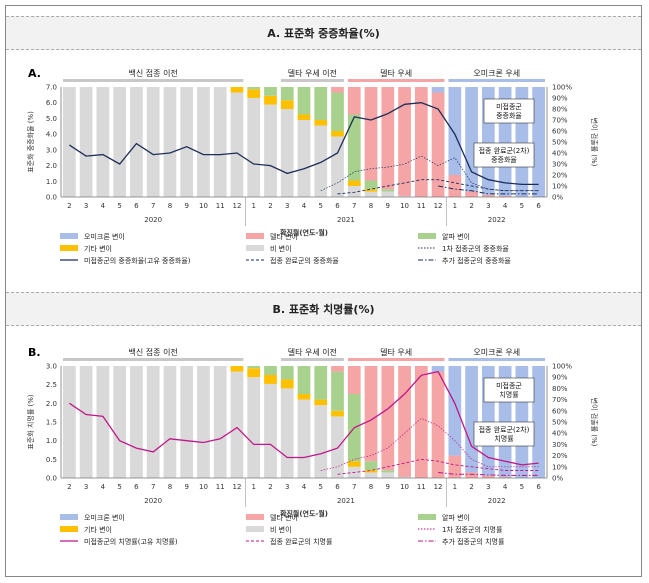  I want to click on legend-label-b-5: 1차 접종군의 치명률, so click(472, 529).